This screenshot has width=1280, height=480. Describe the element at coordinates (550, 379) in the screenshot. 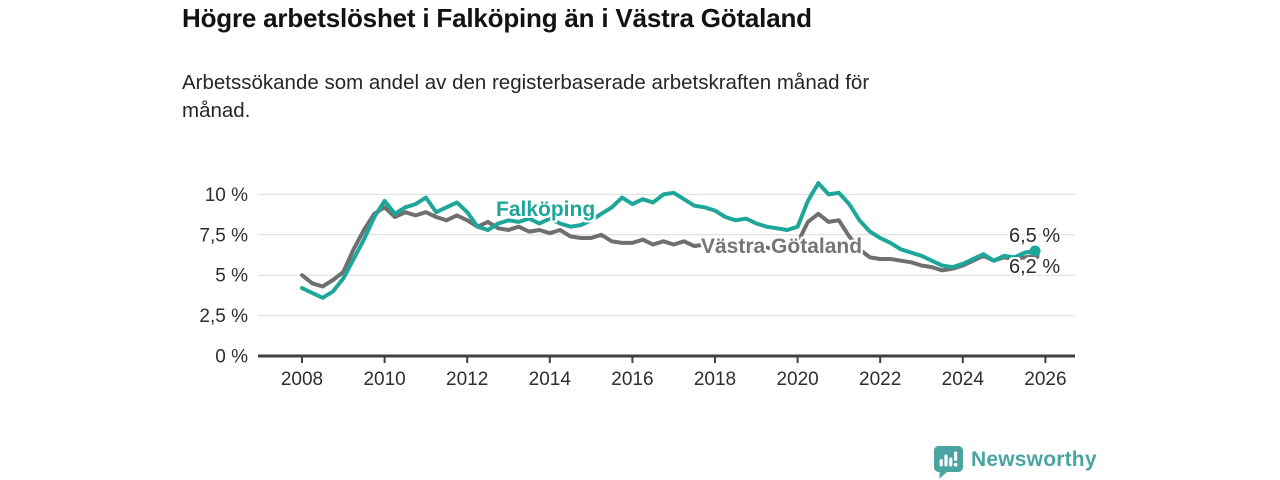

I see `x-tick-label: 2014` at that location.